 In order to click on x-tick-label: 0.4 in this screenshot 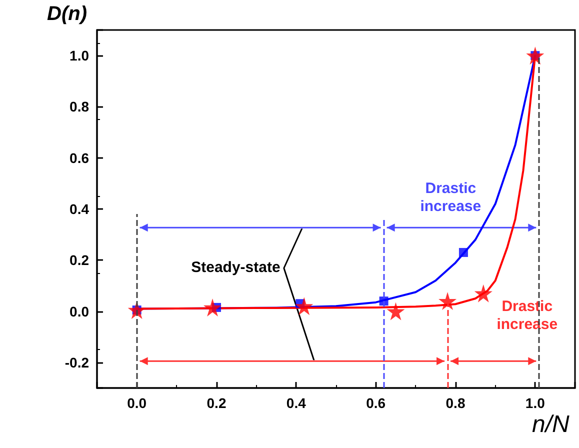, I will do `click(296, 403)`.